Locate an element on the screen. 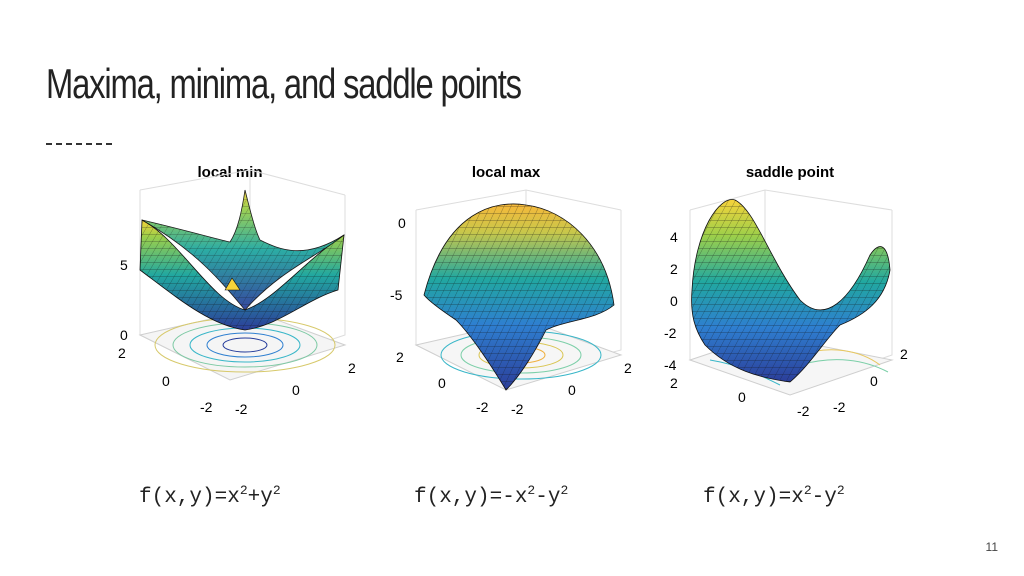  slide-title: Maxima, minima, and saddle points is located at coordinates (284, 83).